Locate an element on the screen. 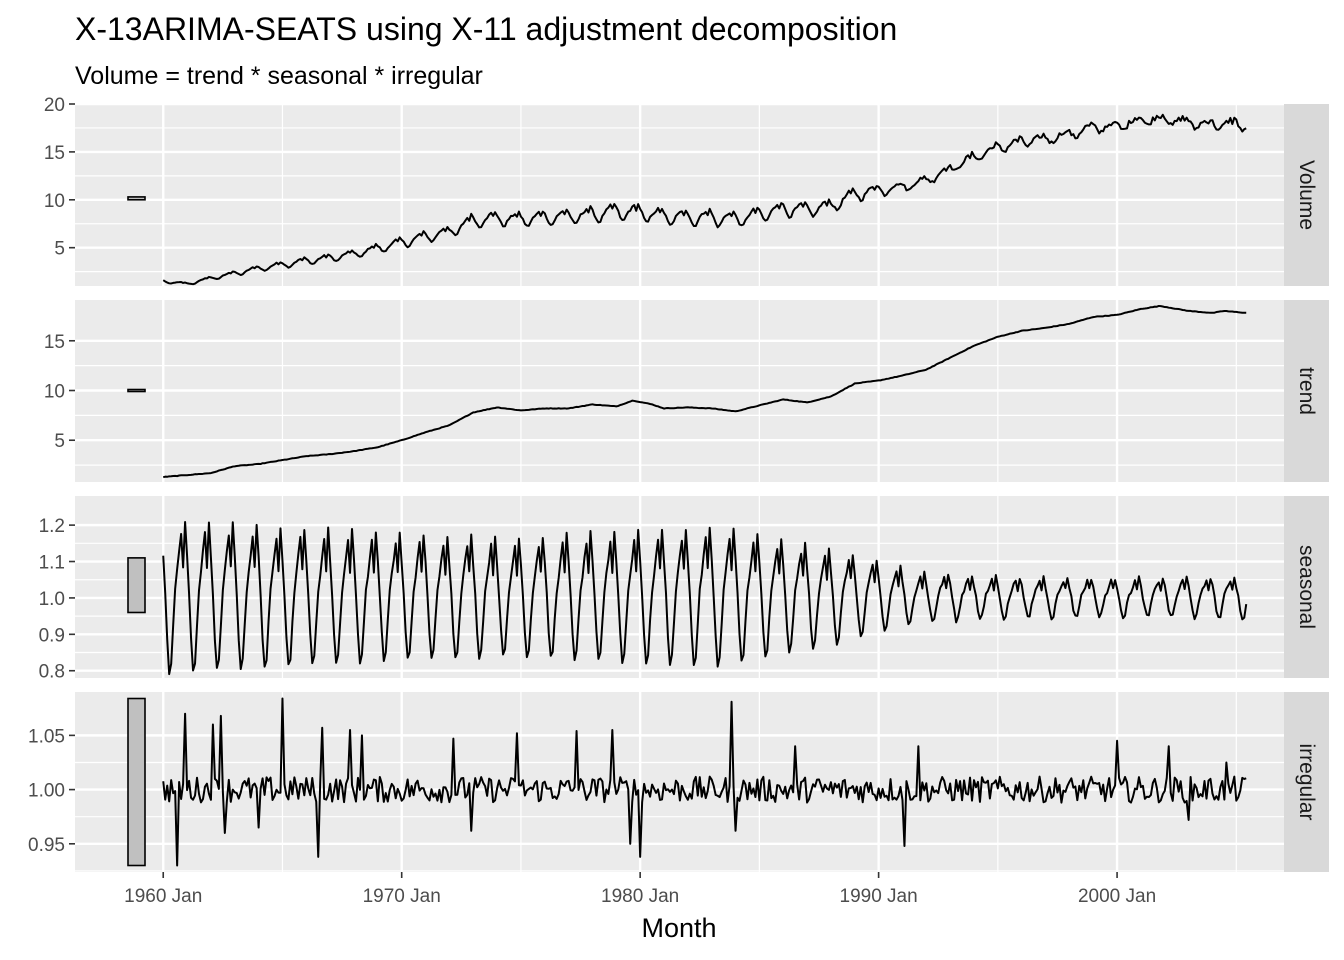 Image resolution: width=1344 pixels, height=960 pixels. series-line-volume is located at coordinates (704, 199).